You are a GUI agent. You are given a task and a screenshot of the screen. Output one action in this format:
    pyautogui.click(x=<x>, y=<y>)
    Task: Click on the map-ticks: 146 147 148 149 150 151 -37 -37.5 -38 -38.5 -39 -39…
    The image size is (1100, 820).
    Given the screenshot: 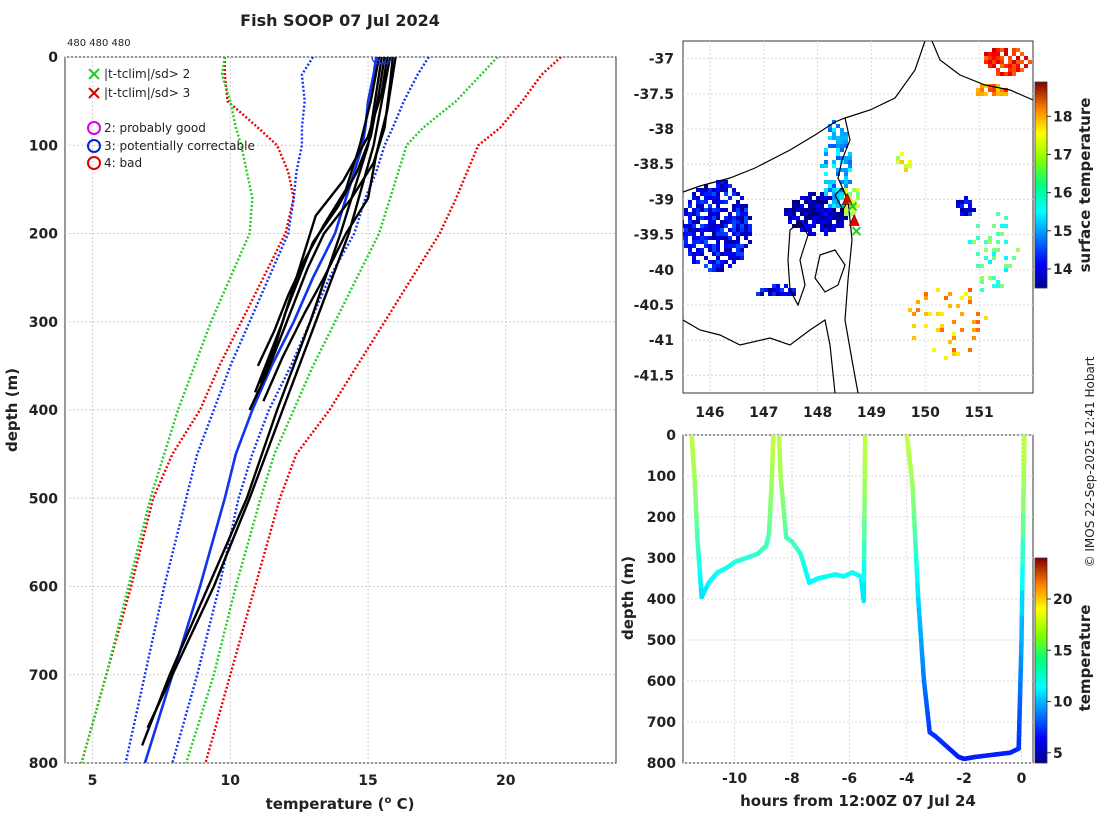 What is the action you would take?
    pyautogui.click(x=814, y=236)
    